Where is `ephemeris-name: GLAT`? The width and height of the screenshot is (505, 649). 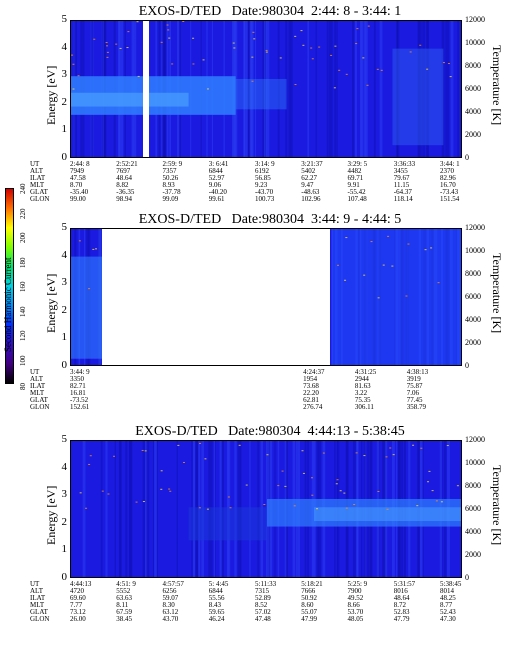 ephemeris-name: GLAT is located at coordinates (39, 612).